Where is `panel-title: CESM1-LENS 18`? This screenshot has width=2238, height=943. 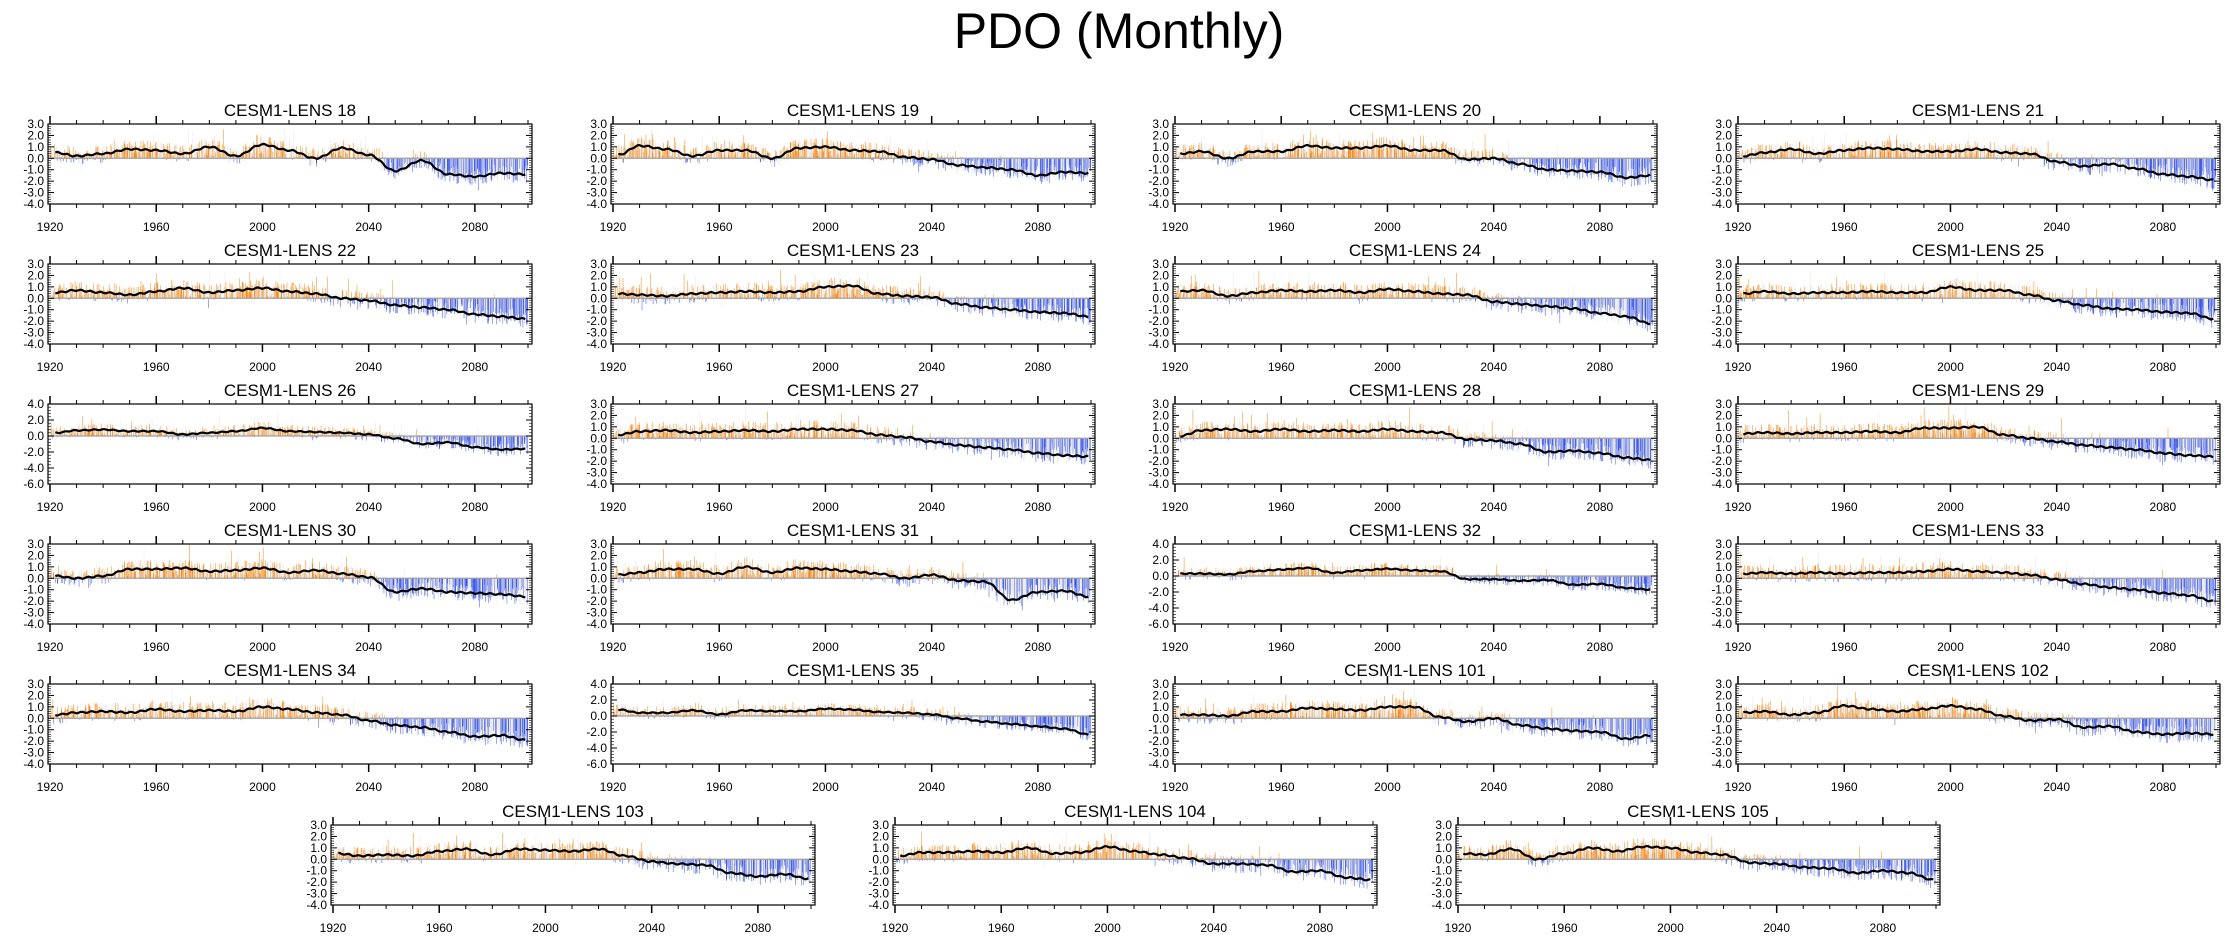
panel-title: CESM1-LENS 18 is located at coordinates (290, 110).